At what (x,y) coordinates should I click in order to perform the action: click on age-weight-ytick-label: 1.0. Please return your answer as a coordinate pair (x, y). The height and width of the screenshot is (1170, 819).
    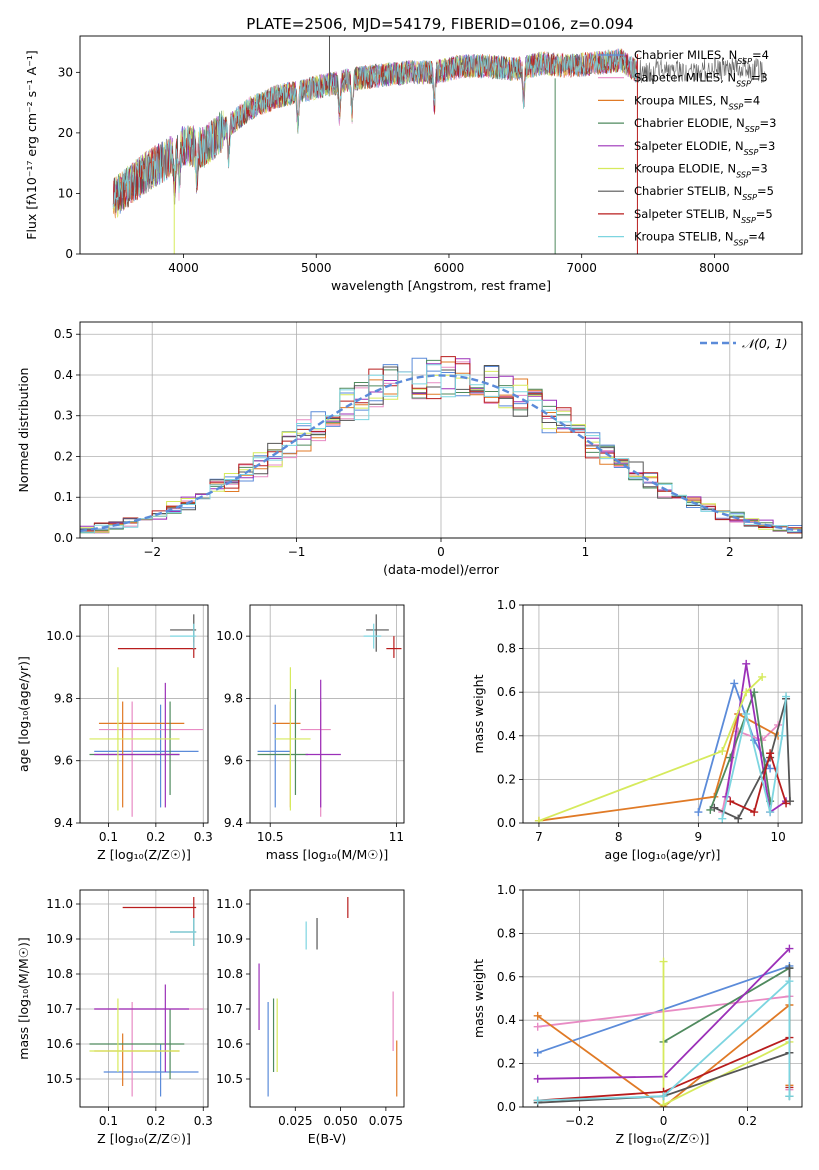
    Looking at the image, I should click on (506, 605).